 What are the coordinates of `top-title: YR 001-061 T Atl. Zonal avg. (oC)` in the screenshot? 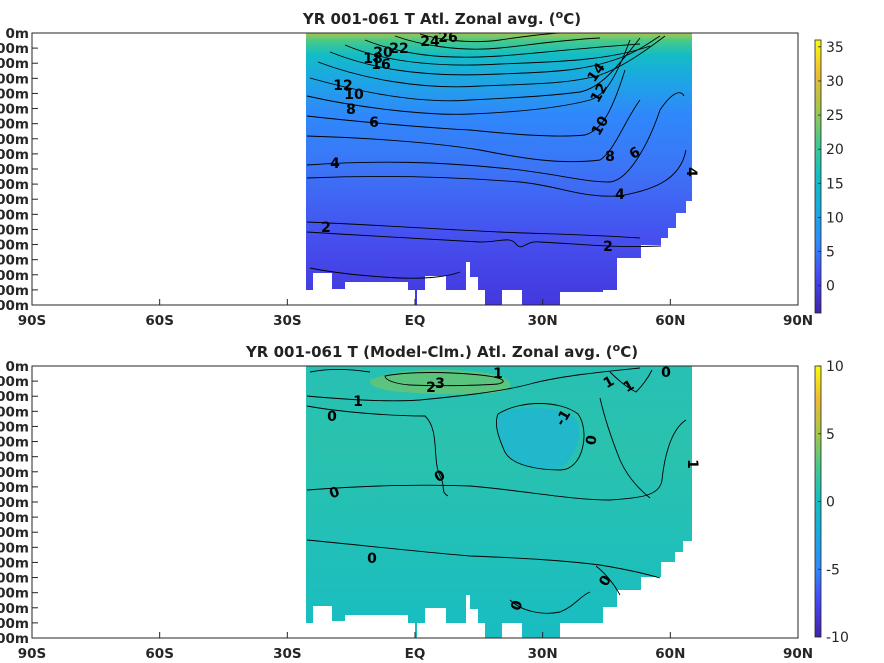 It's located at (441, 18).